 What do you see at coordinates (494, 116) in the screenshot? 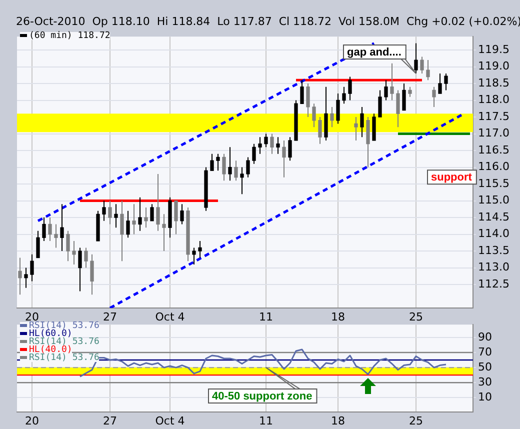
I see `y-tick-label: 117.5` at bounding box center [494, 116].